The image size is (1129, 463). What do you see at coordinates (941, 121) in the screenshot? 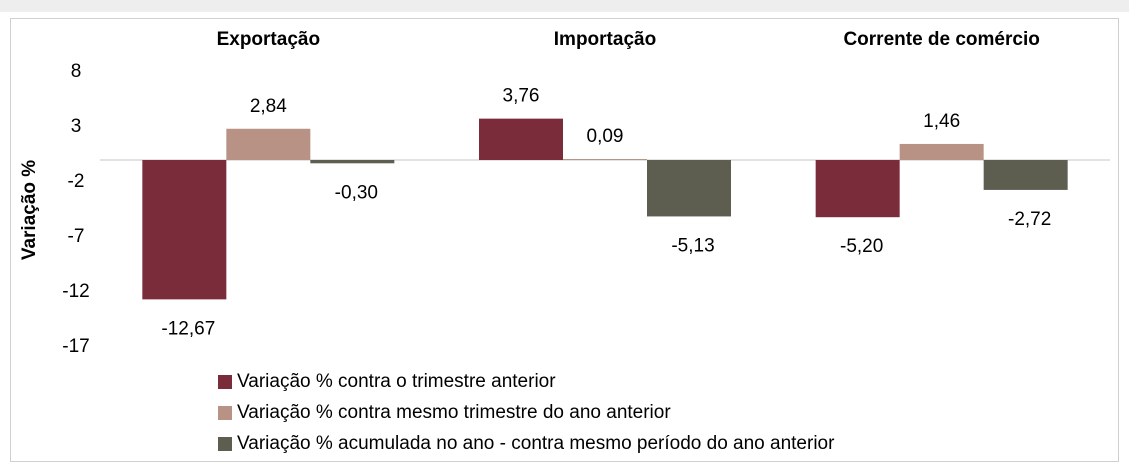
I see `value-label: 1,46` at bounding box center [941, 121].